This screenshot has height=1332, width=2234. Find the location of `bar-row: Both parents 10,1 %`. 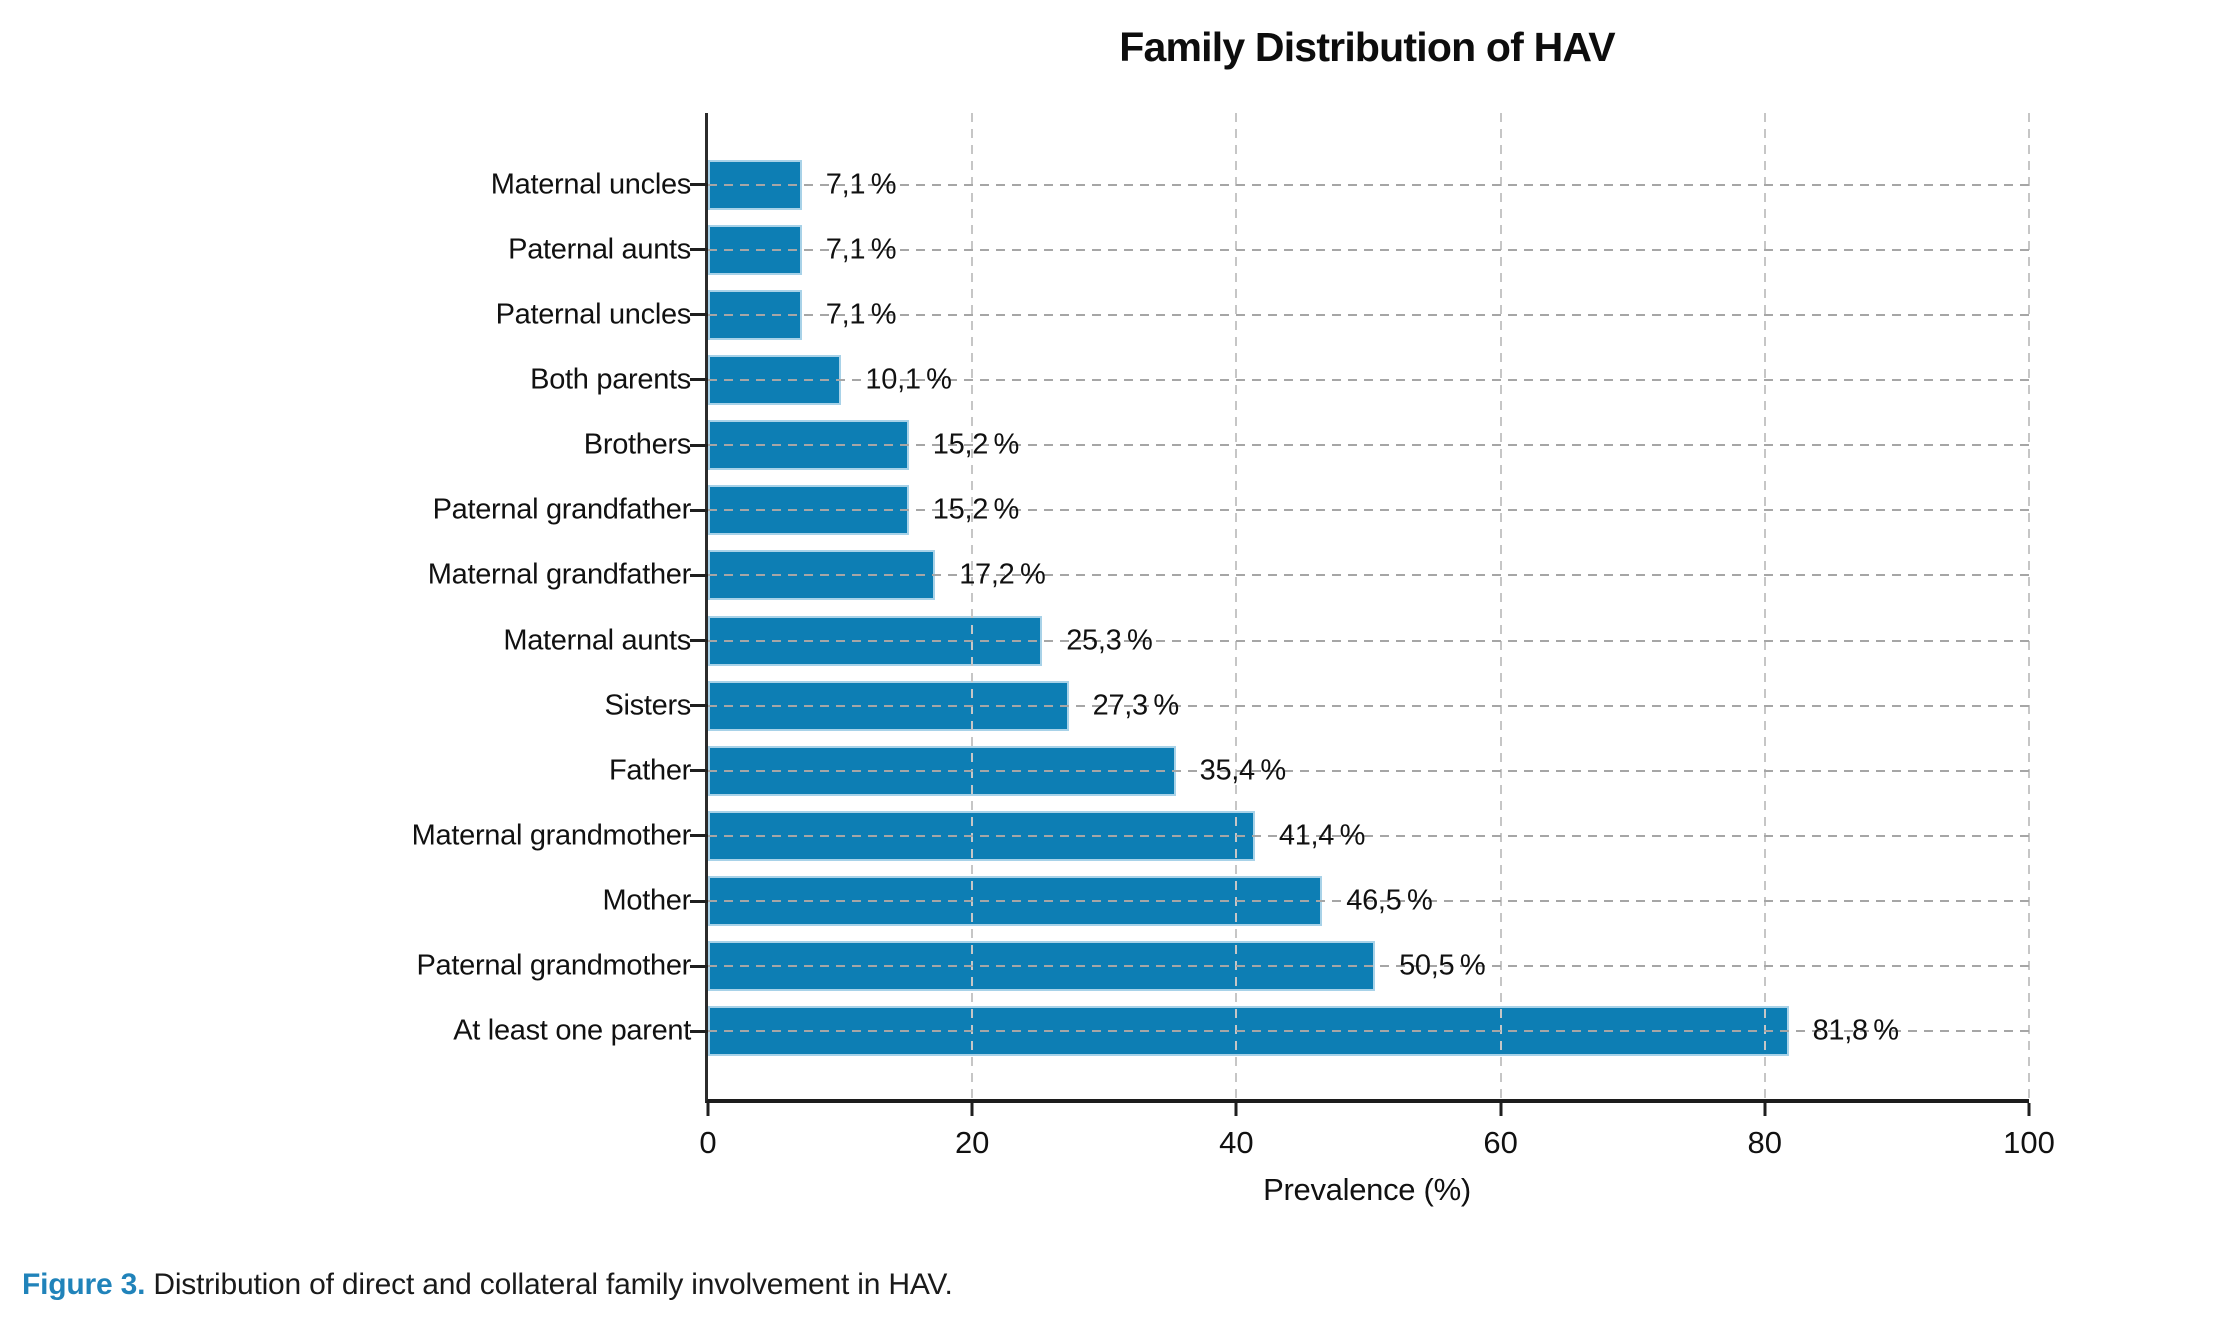

bar-row: Both parents 10,1 % is located at coordinates (1279, 379).